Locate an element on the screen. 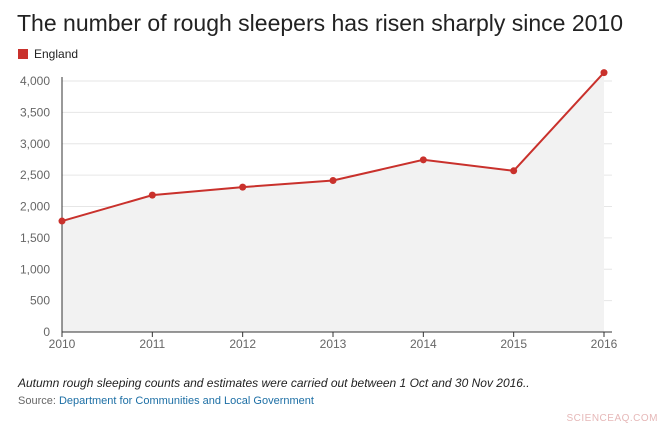  x-tick-labels: 2010 2011 2012 2013 2014 2015 2016 is located at coordinates (333, 341).